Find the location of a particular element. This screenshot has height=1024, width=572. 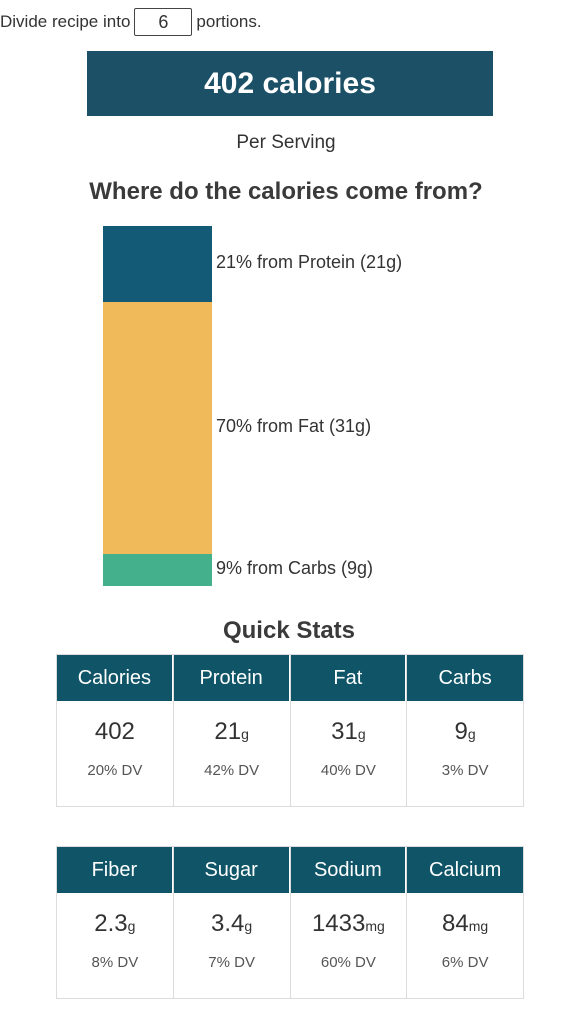

stat-value: 3.4g is located at coordinates (232, 924).